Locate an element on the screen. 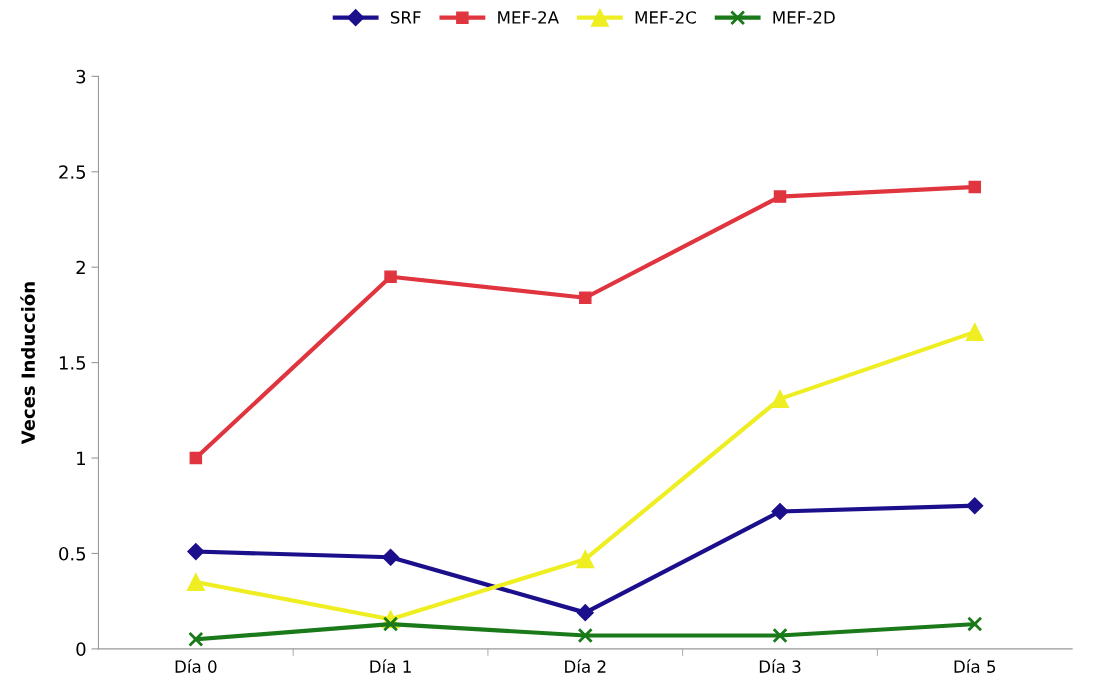 This screenshot has width=1094, height=694. y-tick-label: 2.5 is located at coordinates (72, 172).